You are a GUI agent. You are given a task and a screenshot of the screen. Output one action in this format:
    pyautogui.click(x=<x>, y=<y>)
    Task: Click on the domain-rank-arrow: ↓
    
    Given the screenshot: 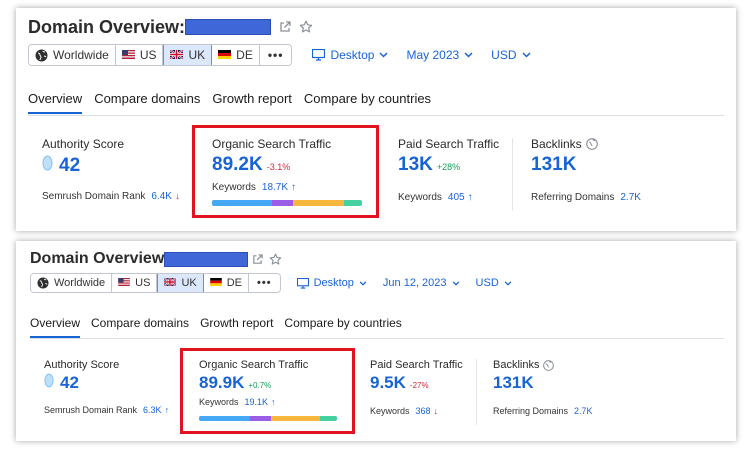 What is the action you would take?
    pyautogui.click(x=177, y=196)
    